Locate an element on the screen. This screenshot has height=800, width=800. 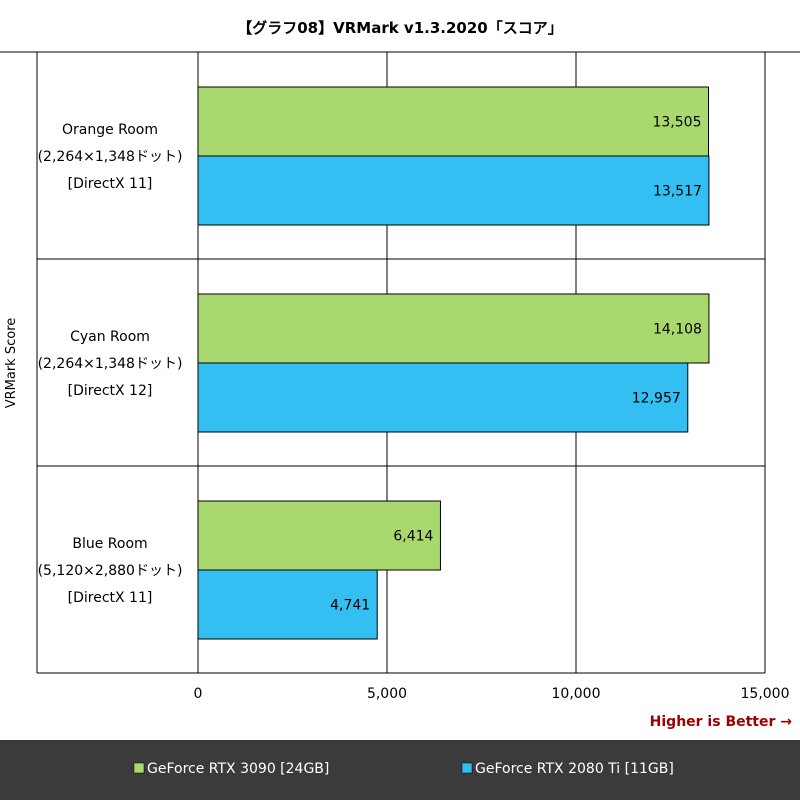
bar-s0-c1 is located at coordinates (453, 328).